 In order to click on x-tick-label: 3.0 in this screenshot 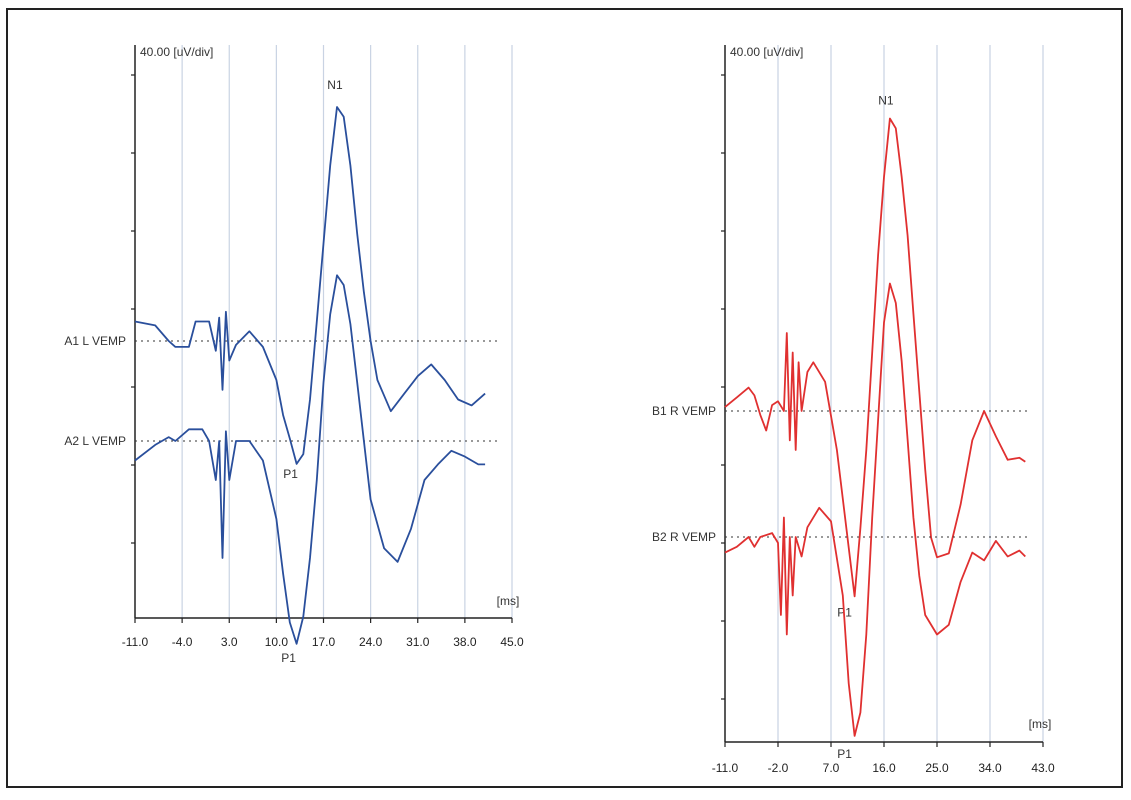, I will do `click(229, 642)`.